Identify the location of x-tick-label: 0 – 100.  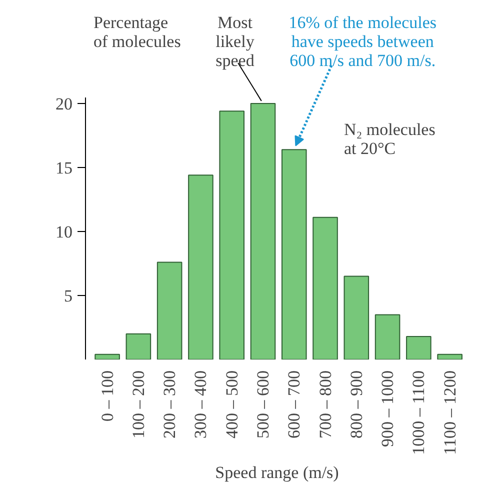
(107, 396).